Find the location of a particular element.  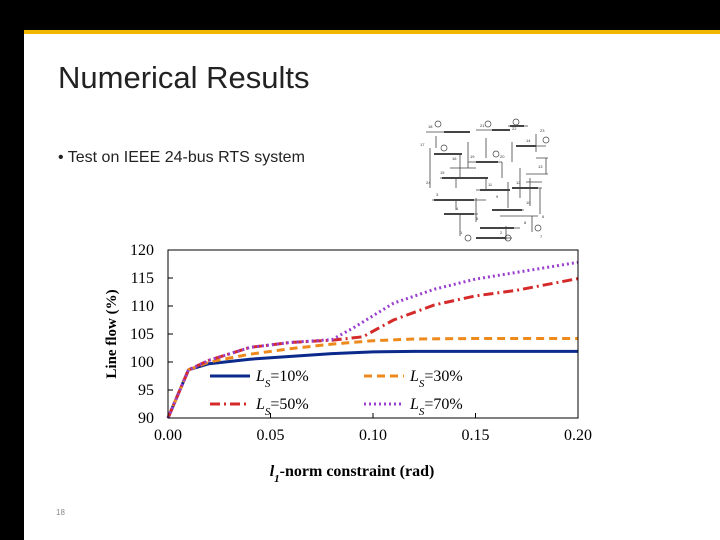

x-axis-ticks: 0.00 0.05 0.10 0.15 0.20 is located at coordinates (373, 428).